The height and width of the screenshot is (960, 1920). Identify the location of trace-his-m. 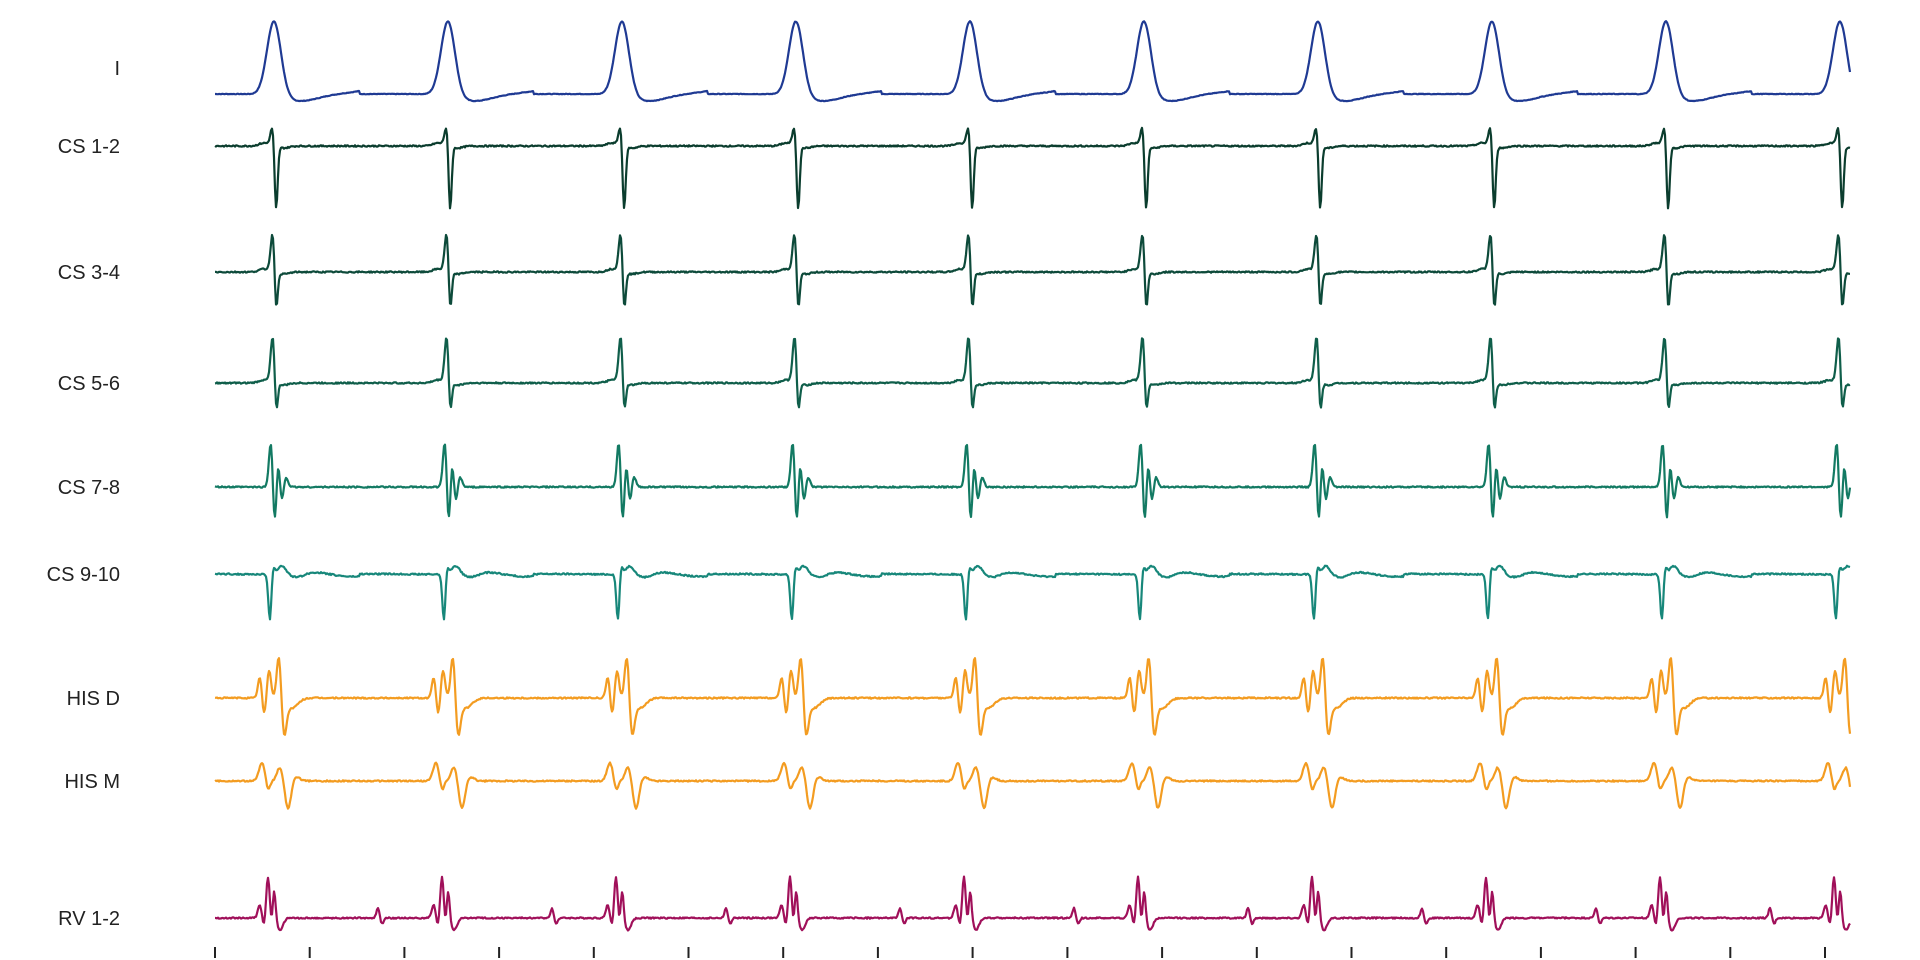
(1033, 785).